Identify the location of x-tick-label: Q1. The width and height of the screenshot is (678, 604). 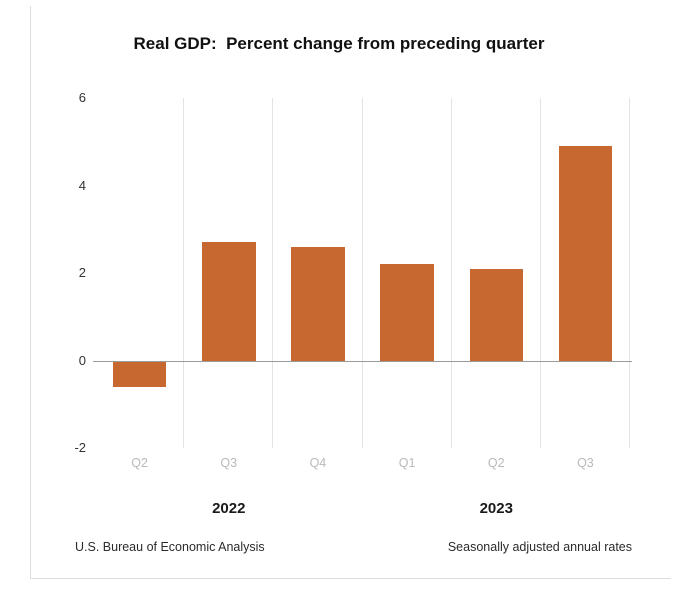
(407, 463).